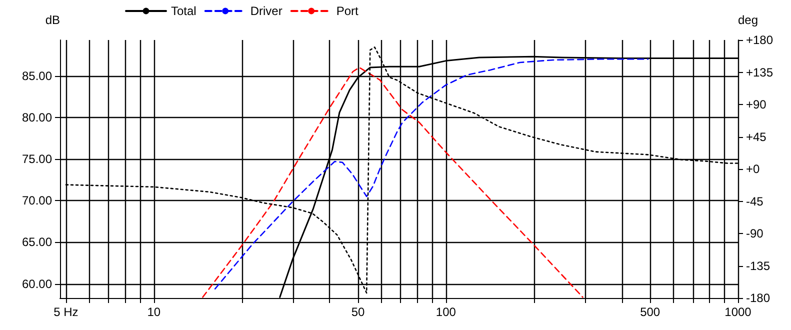 The height and width of the screenshot is (330, 791). I want to click on y-tick-label: 60.00, so click(37, 283).